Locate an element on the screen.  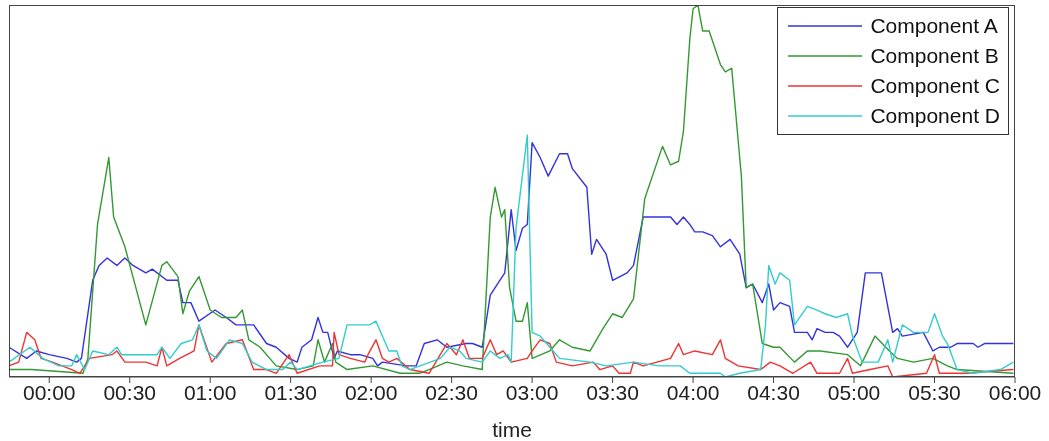
x-tick-label: 01:00 is located at coordinates (210, 392).